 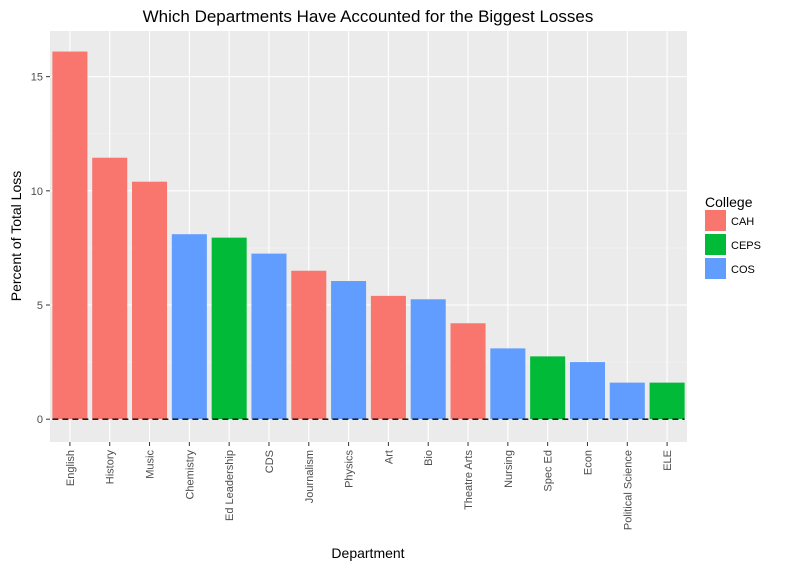 What do you see at coordinates (715, 220) in the screenshot?
I see `legend-swatch-cah` at bounding box center [715, 220].